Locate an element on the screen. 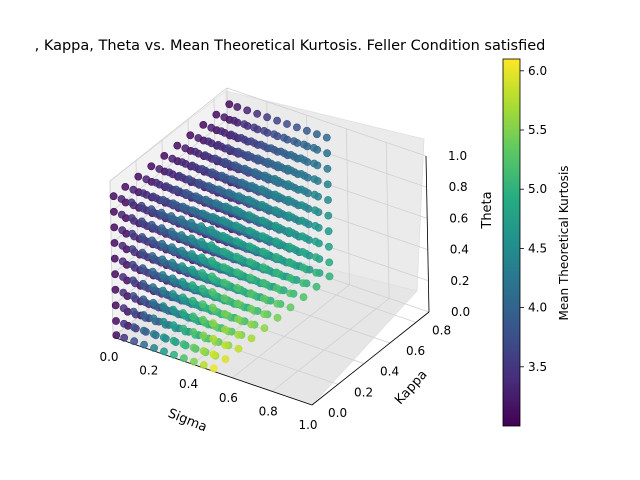  z-tick-label: 0.4 is located at coordinates (459, 250).